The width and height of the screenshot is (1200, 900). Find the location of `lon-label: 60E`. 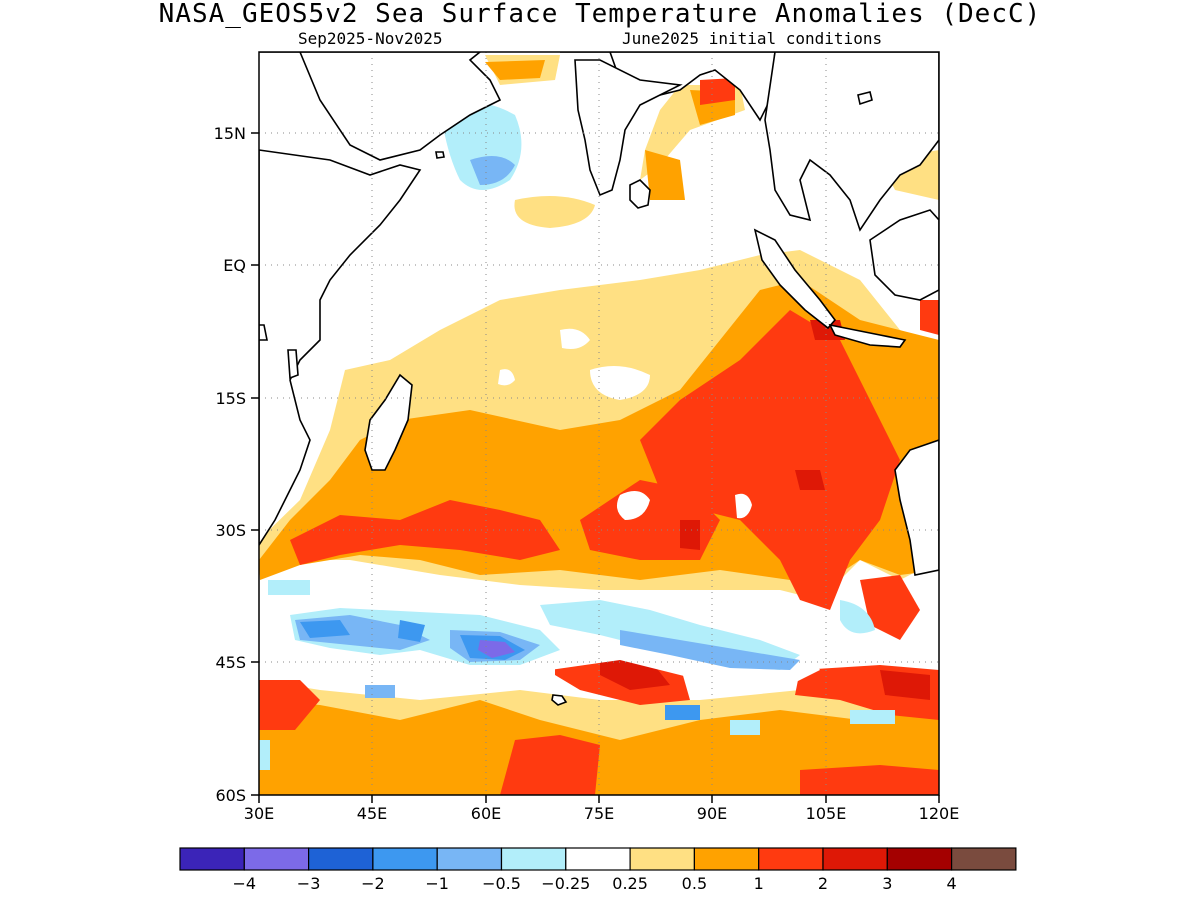

lon-label: 60E is located at coordinates (486, 813).